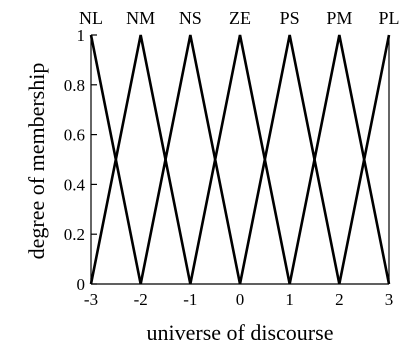 This screenshot has height=349, width=406. I want to click on series-label-ps: PS, so click(290, 18).